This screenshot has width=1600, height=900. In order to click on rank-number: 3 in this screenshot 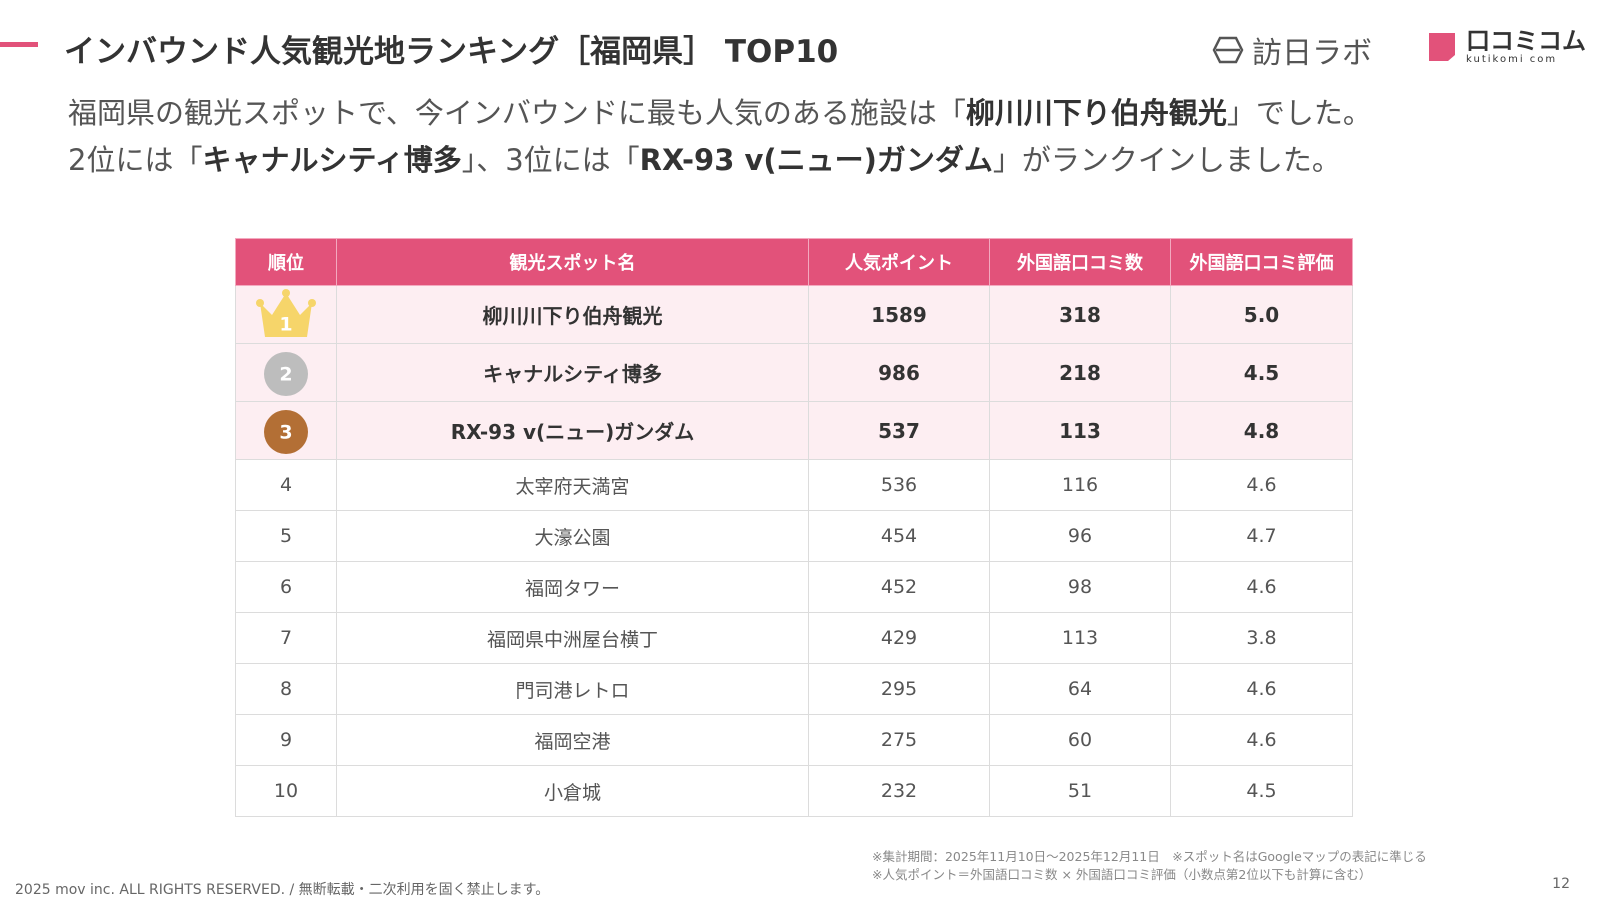, I will do `click(285, 432)`.